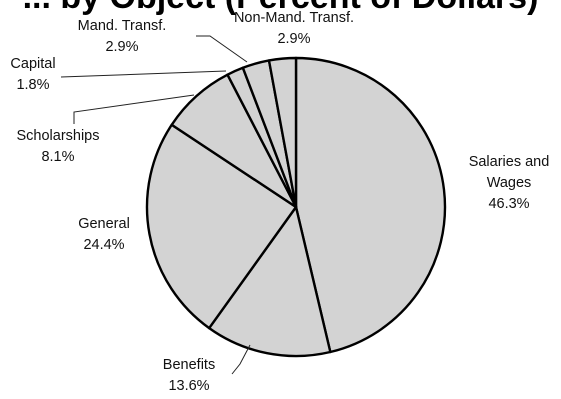 The width and height of the screenshot is (561, 399). Describe the element at coordinates (293, 39) in the screenshot. I see `slice-value-label-6: 2.9%` at that location.